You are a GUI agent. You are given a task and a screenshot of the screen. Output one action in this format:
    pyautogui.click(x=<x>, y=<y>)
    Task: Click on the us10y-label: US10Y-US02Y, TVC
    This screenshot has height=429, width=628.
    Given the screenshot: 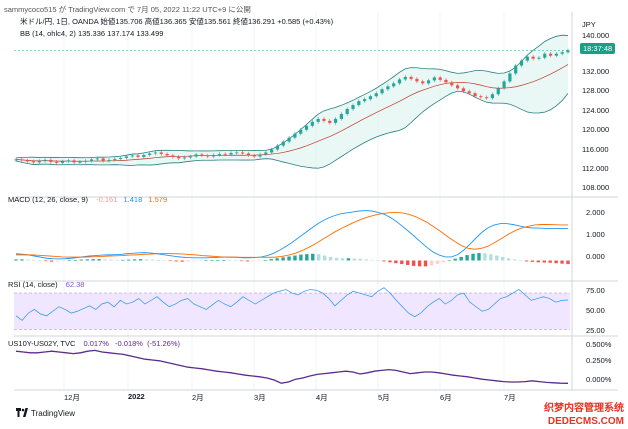 What is the action you would take?
    pyautogui.click(x=42, y=343)
    